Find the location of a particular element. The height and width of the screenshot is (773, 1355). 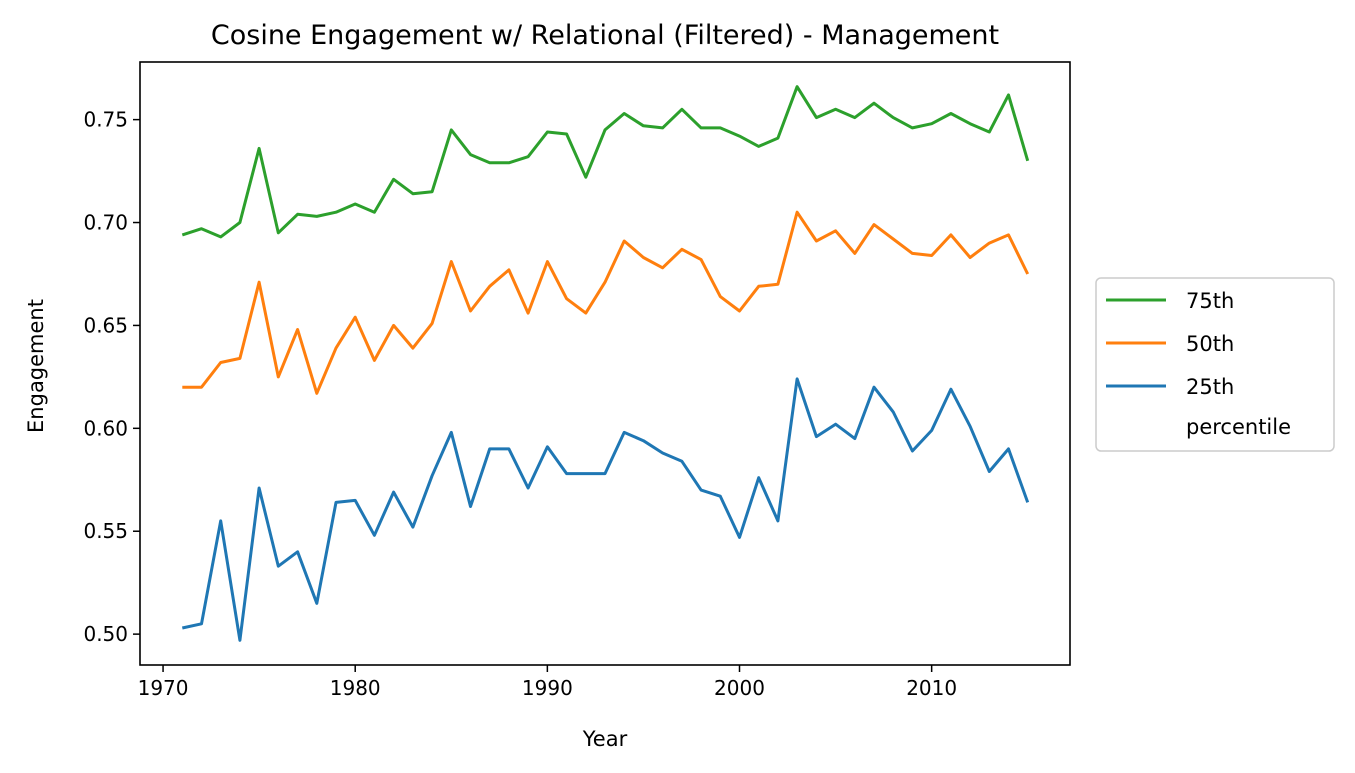

legend-label: 50th is located at coordinates (1210, 344).